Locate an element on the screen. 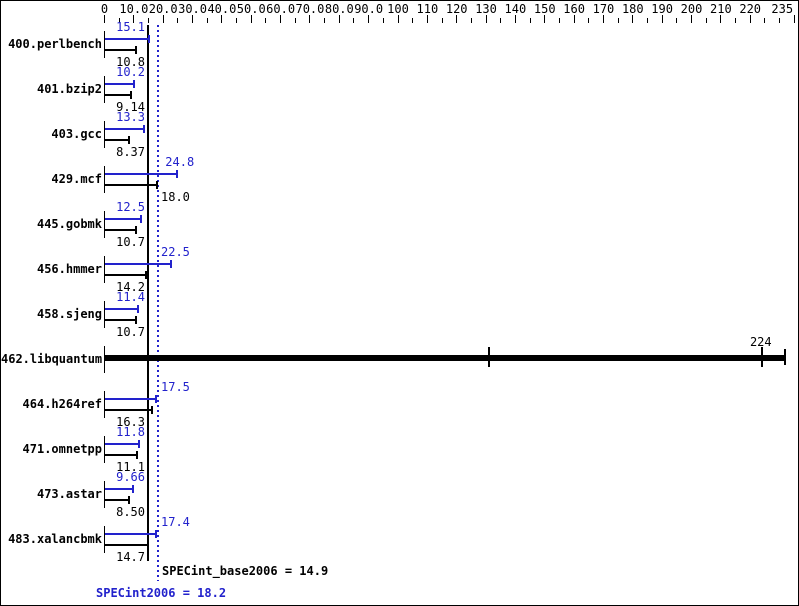 This screenshot has width=799, height=606. base-value-label: 10.8 is located at coordinates (130, 62).